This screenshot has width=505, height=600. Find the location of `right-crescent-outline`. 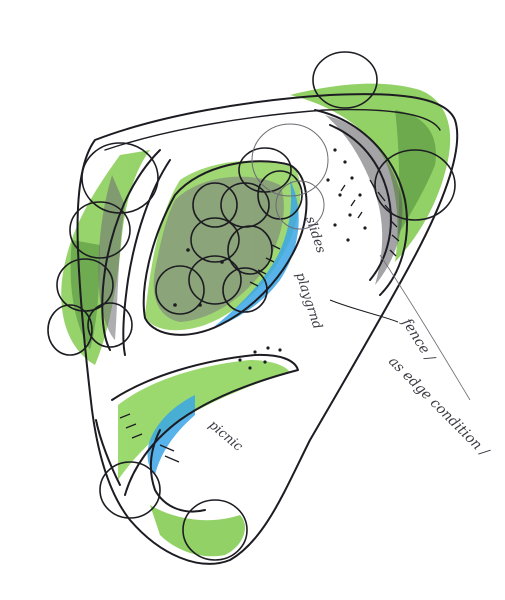

right-crescent-outline is located at coordinates (361, 202).